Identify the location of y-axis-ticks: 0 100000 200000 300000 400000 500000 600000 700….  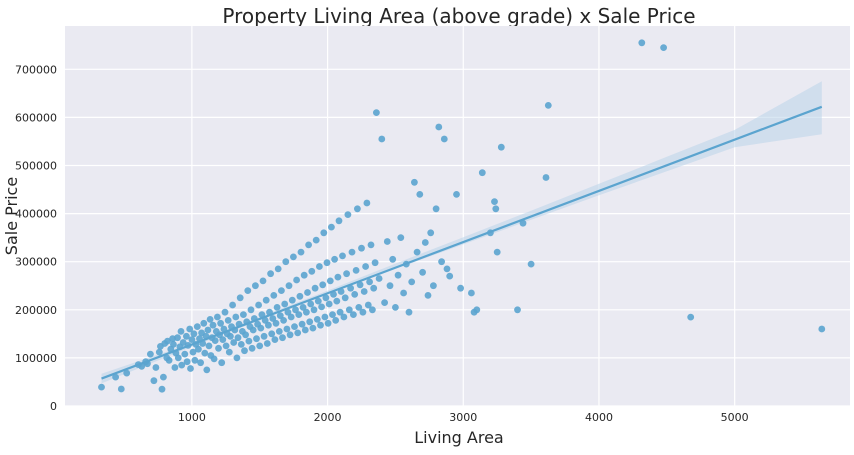
(36, 238).